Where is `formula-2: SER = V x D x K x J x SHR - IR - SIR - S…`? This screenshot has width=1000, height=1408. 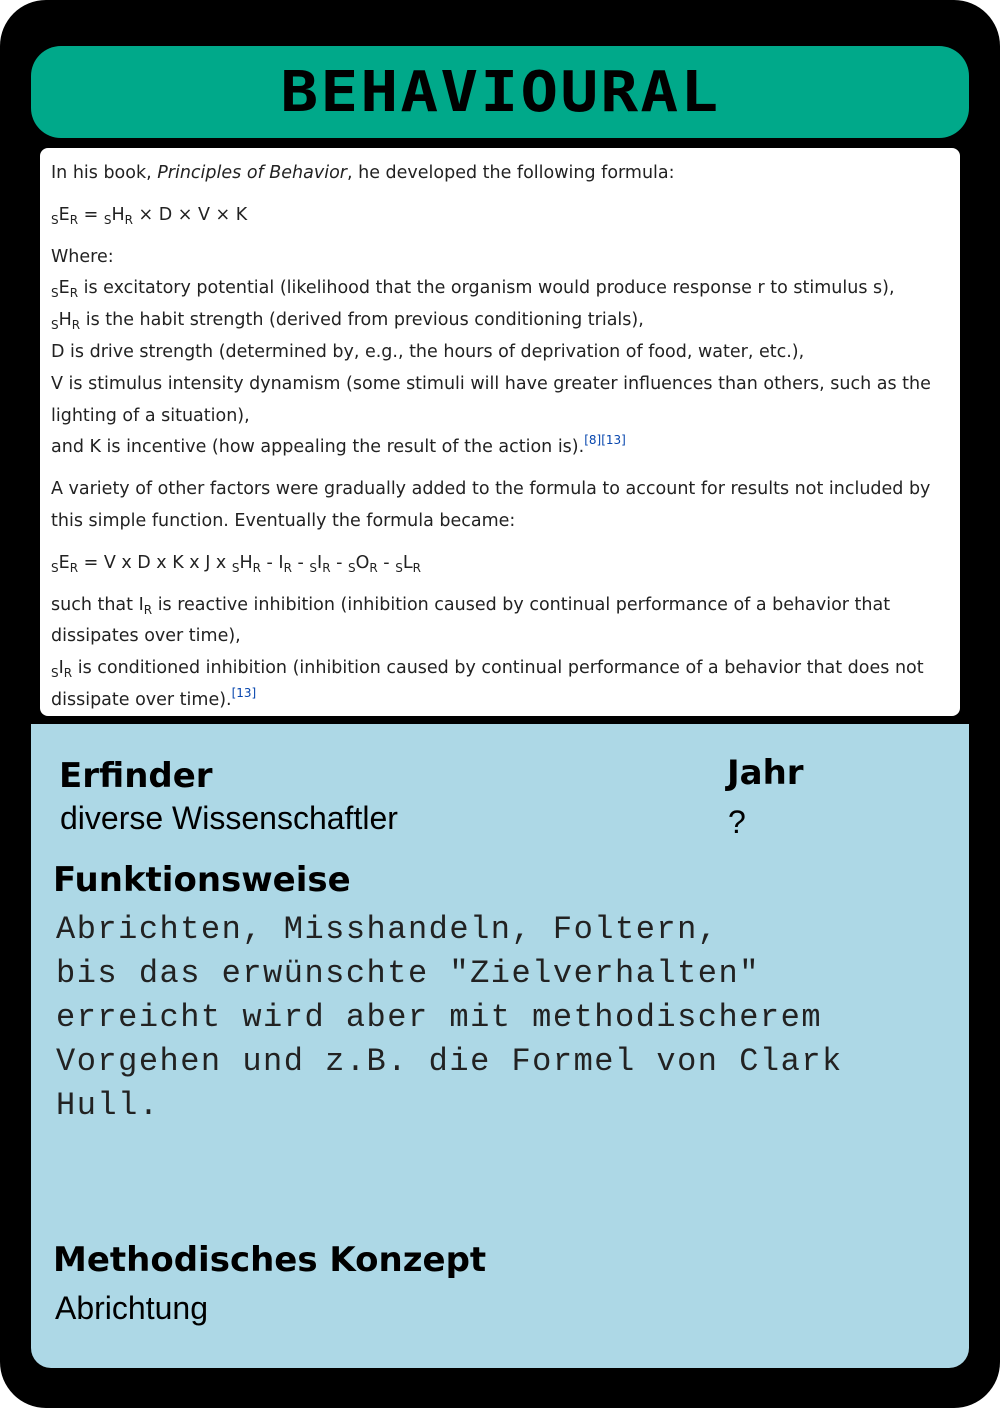
formula-2: SER = V x D x K x J x SHR - IR - SIR - S… is located at coordinates (236, 563).